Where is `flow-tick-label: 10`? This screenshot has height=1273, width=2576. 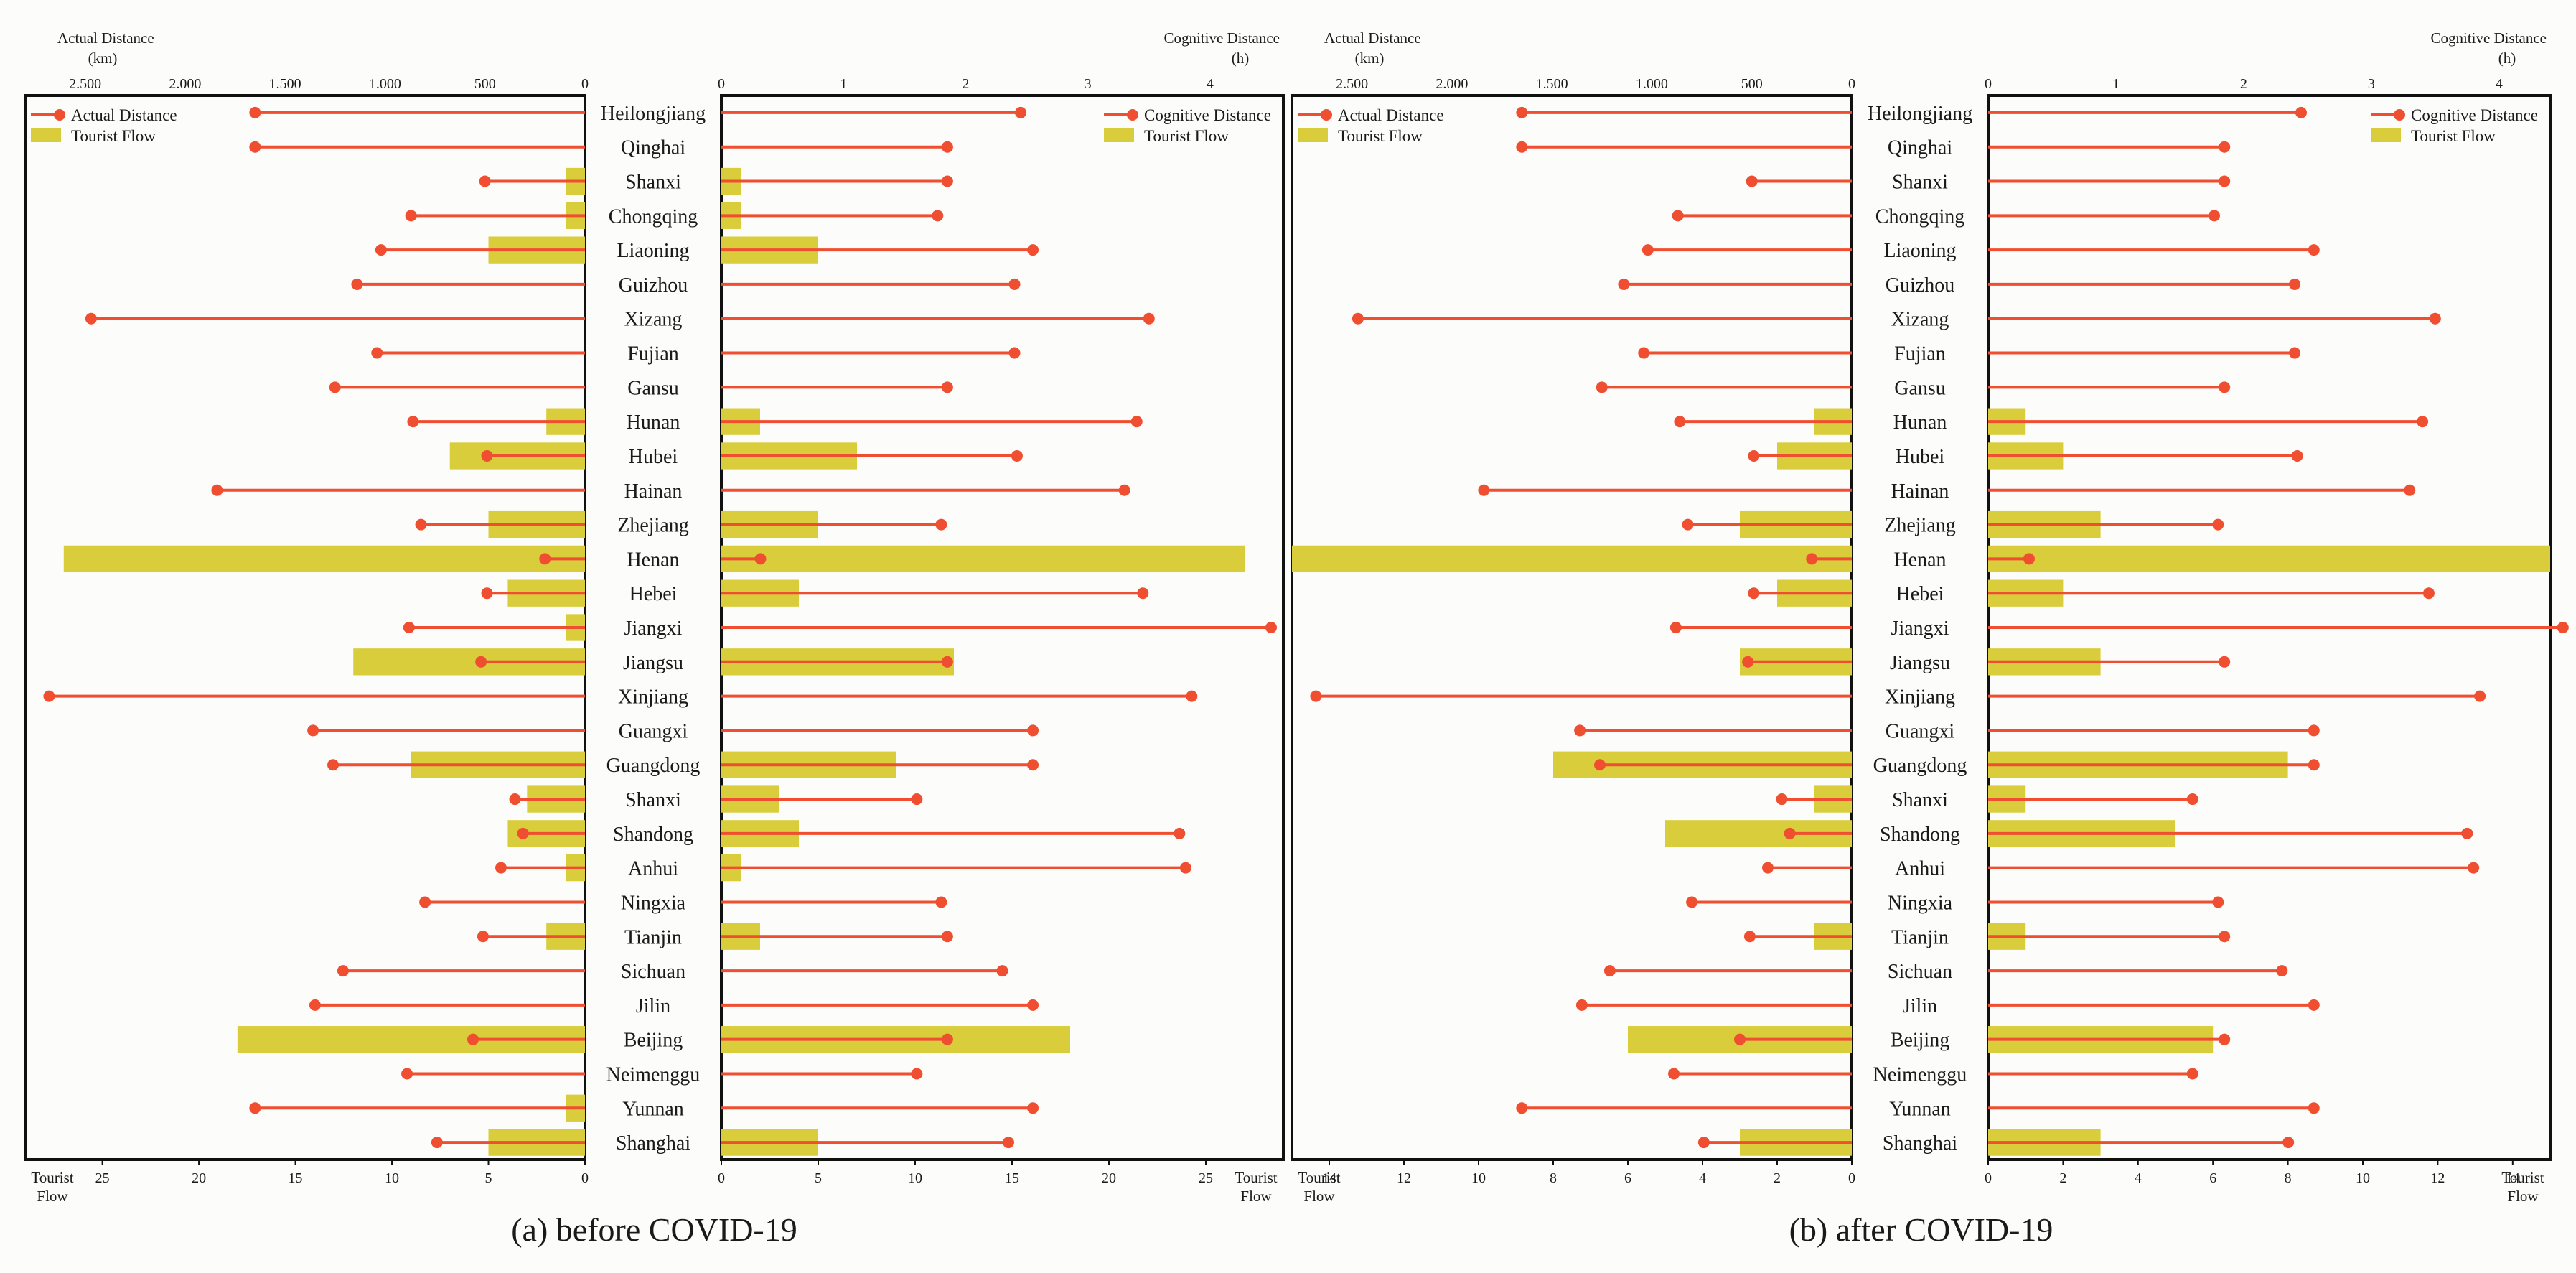
flow-tick-label: 10 is located at coordinates (915, 1178).